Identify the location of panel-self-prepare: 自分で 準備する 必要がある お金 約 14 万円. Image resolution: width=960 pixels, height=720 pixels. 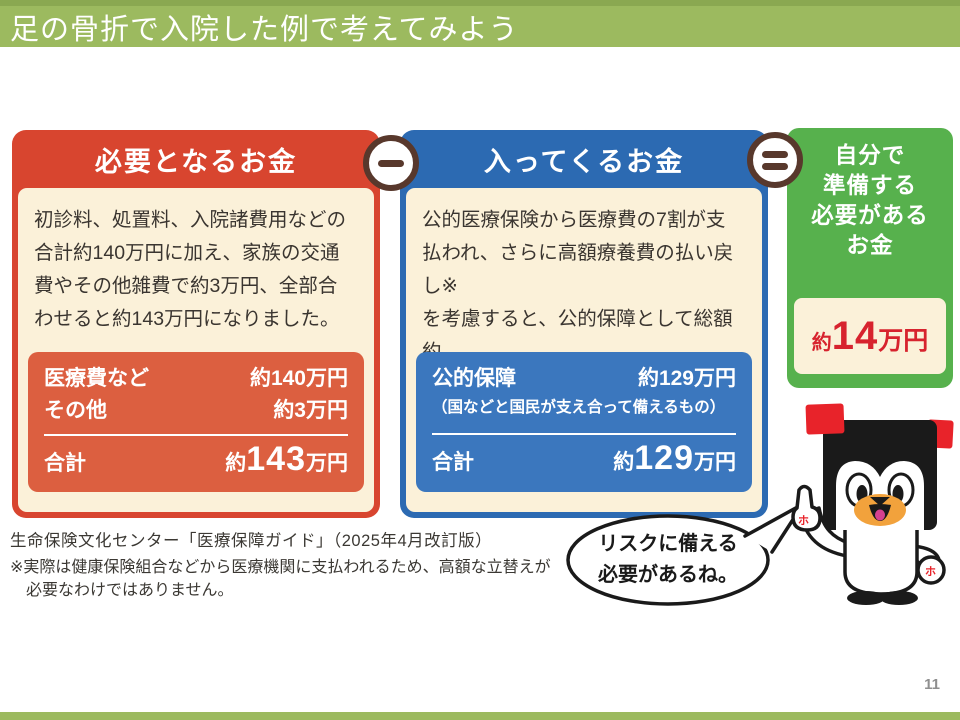
(870, 258).